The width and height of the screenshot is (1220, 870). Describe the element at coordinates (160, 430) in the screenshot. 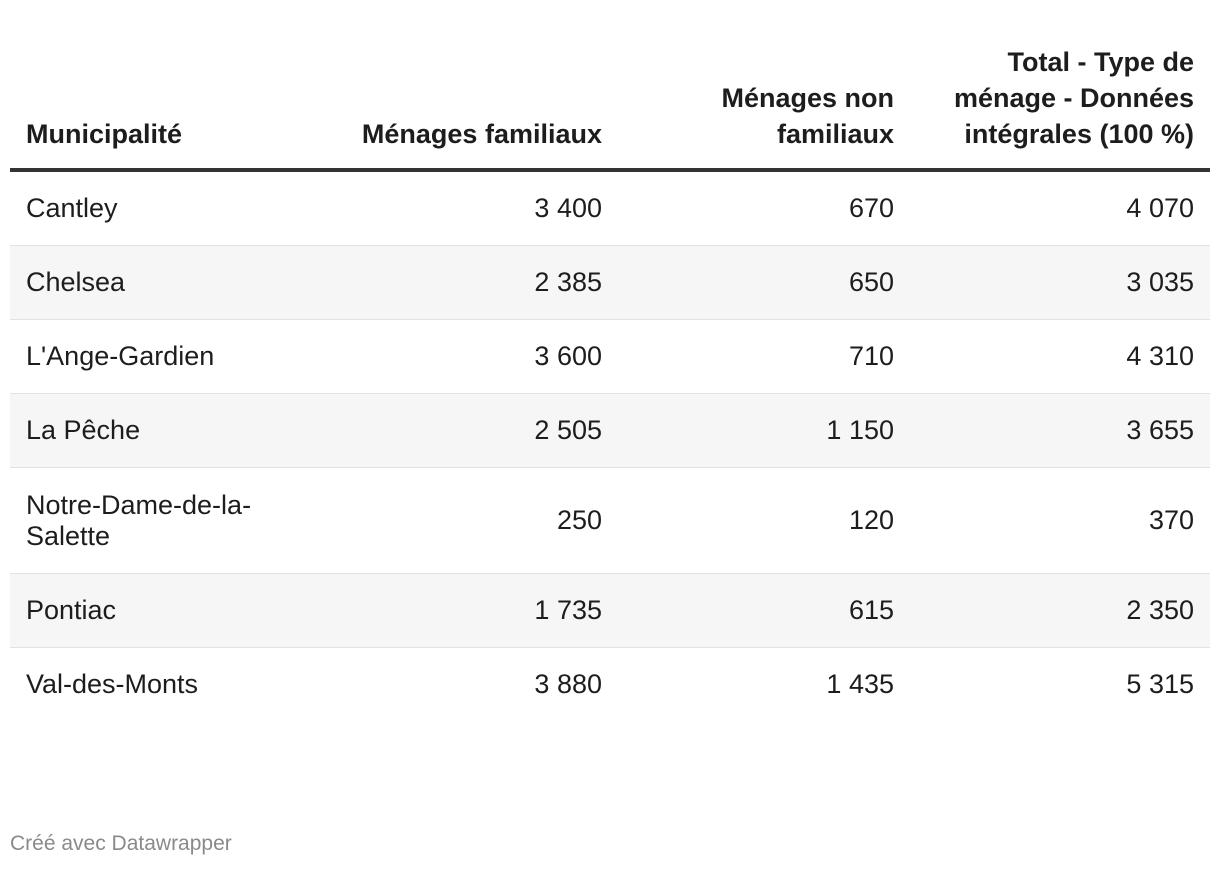

I see `cell-municipalite: La Pêche` at that location.